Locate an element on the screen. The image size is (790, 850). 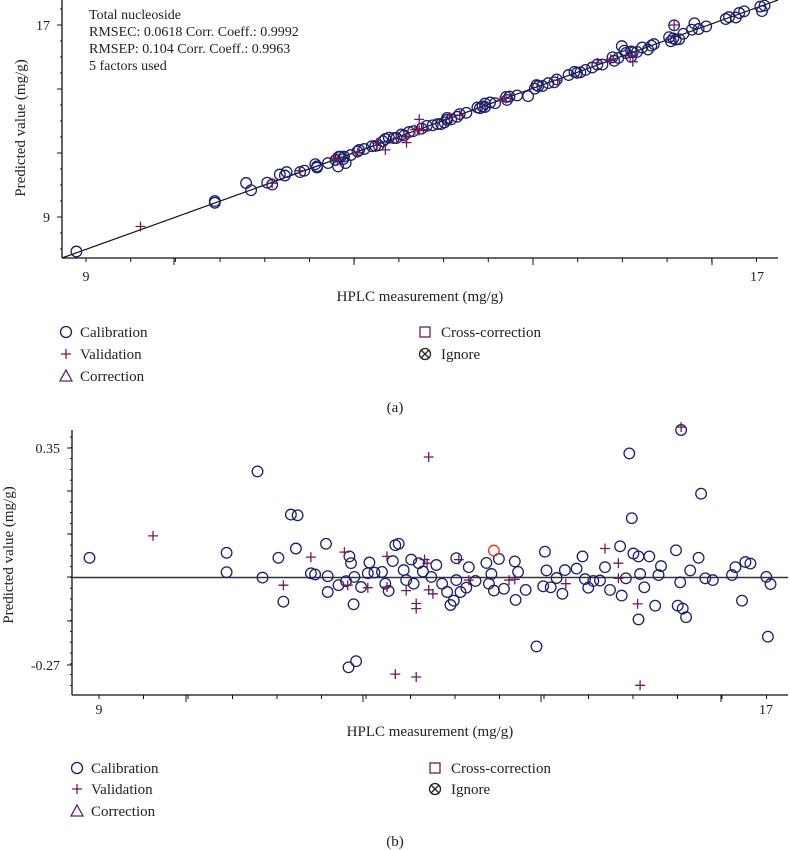
panel-a-annotation-4: 5 factors used is located at coordinates (128, 66).